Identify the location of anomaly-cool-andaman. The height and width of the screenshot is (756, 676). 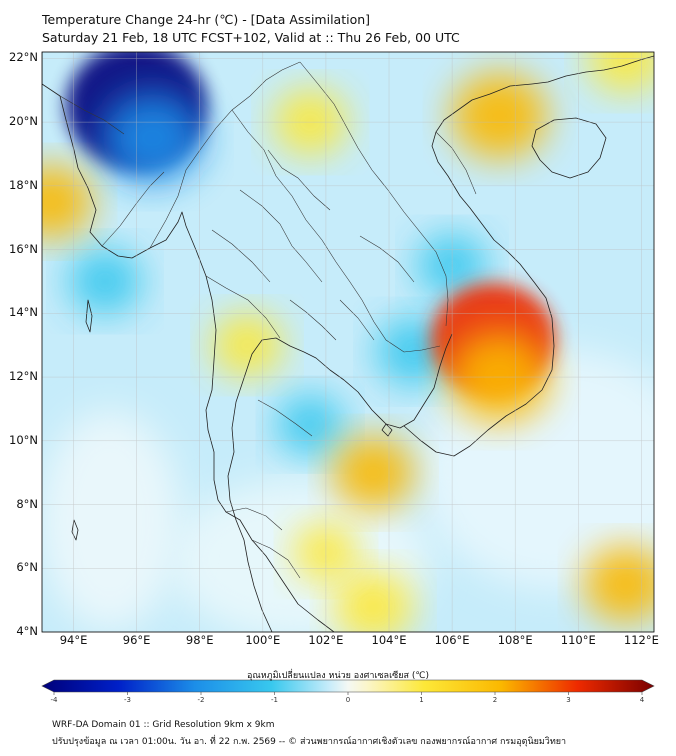
(105, 281).